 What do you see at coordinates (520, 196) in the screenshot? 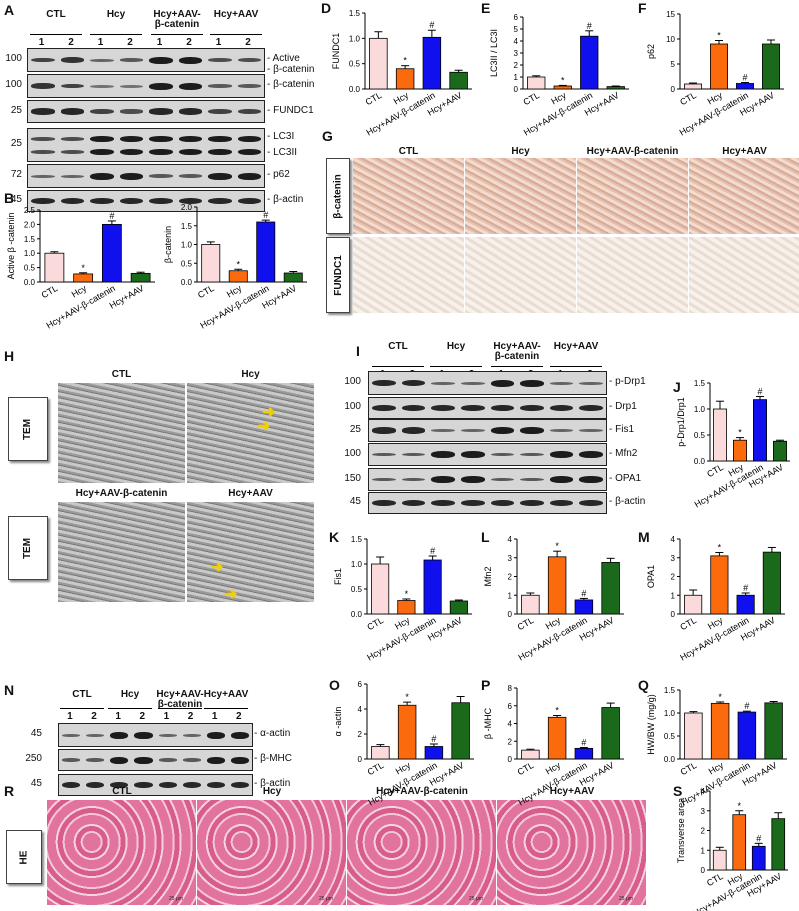
I see `ihc-micrograph` at bounding box center [520, 196].